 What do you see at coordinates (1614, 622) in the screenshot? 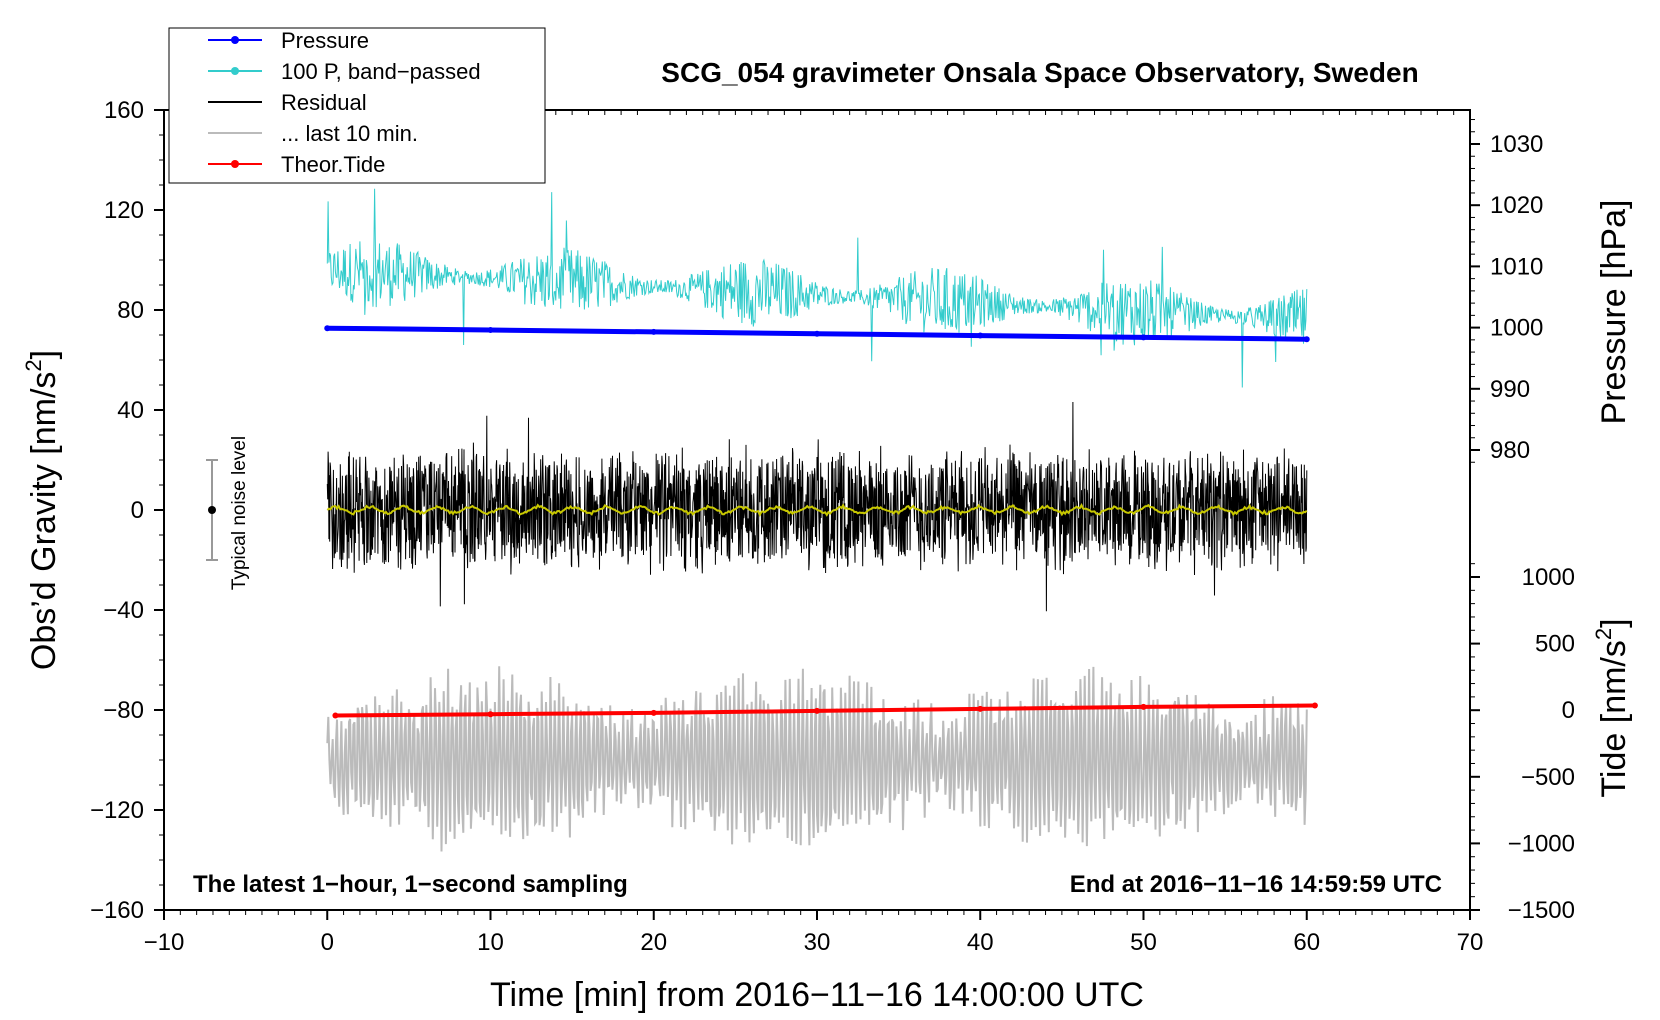
I see `tide-axis-title-end: ]` at bounding box center [1614, 622].